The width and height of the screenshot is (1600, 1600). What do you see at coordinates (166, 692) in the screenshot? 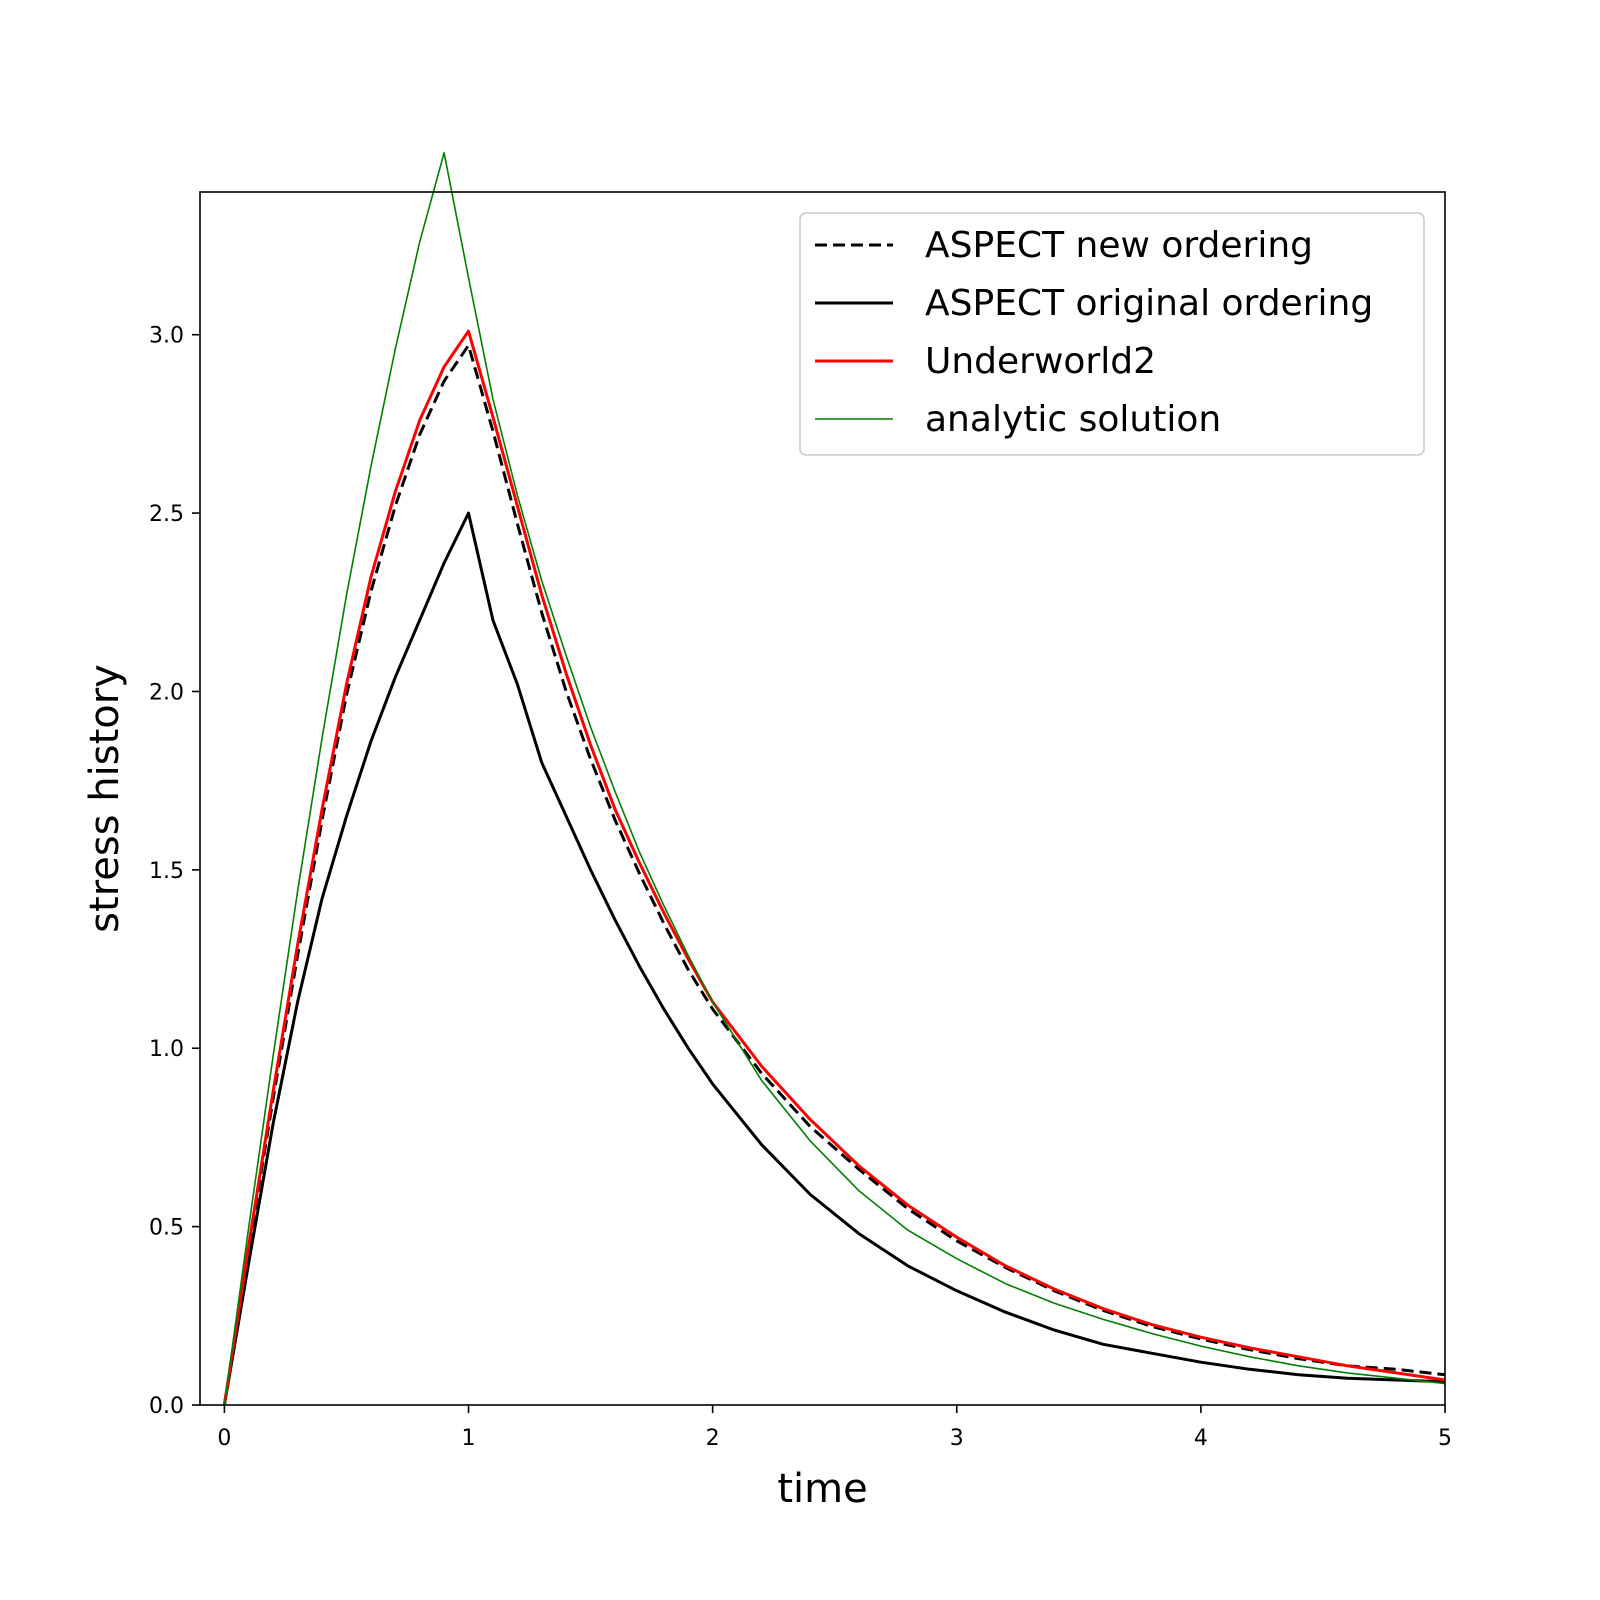
I see `y-tick-label: 2.0` at bounding box center [166, 692].